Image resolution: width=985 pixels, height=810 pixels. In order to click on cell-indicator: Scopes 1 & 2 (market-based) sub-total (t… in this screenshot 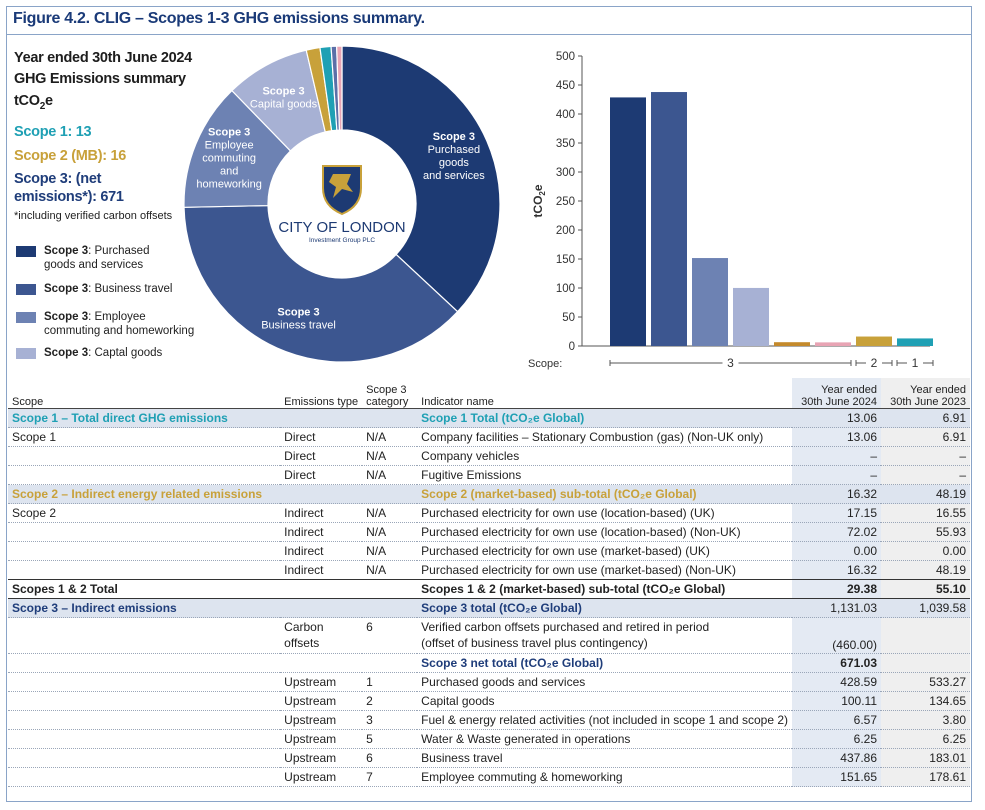, I will do `click(605, 589)`.